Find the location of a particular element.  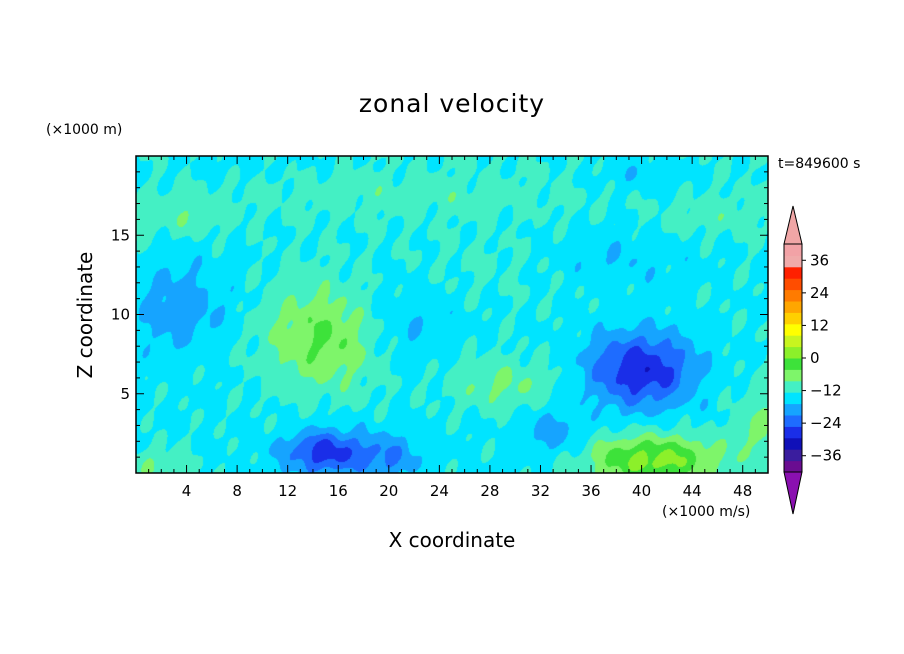

colorbar-label-4: −12 is located at coordinates (826, 391).